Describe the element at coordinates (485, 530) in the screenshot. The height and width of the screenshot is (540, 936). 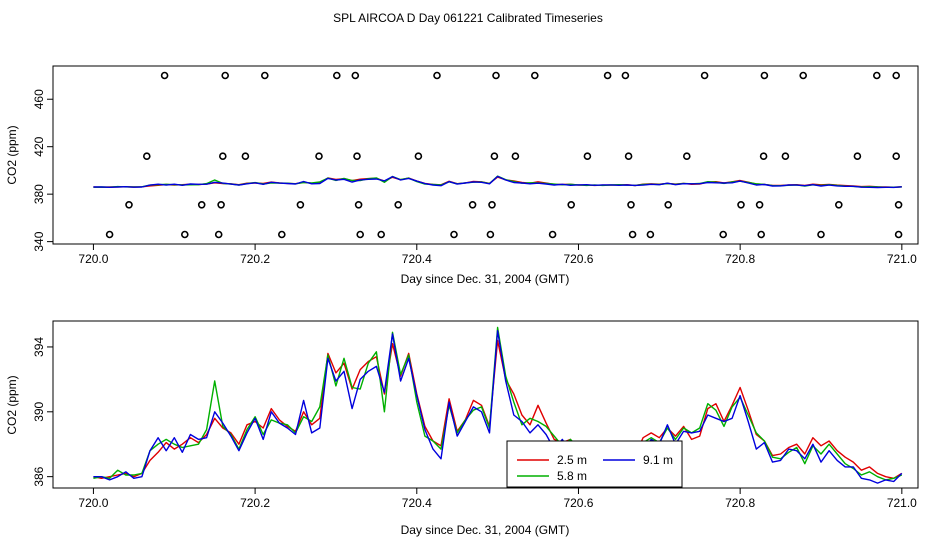
I see `bottom-x-axis-label: Day since Dec. 31, 2004 (GMT)` at that location.